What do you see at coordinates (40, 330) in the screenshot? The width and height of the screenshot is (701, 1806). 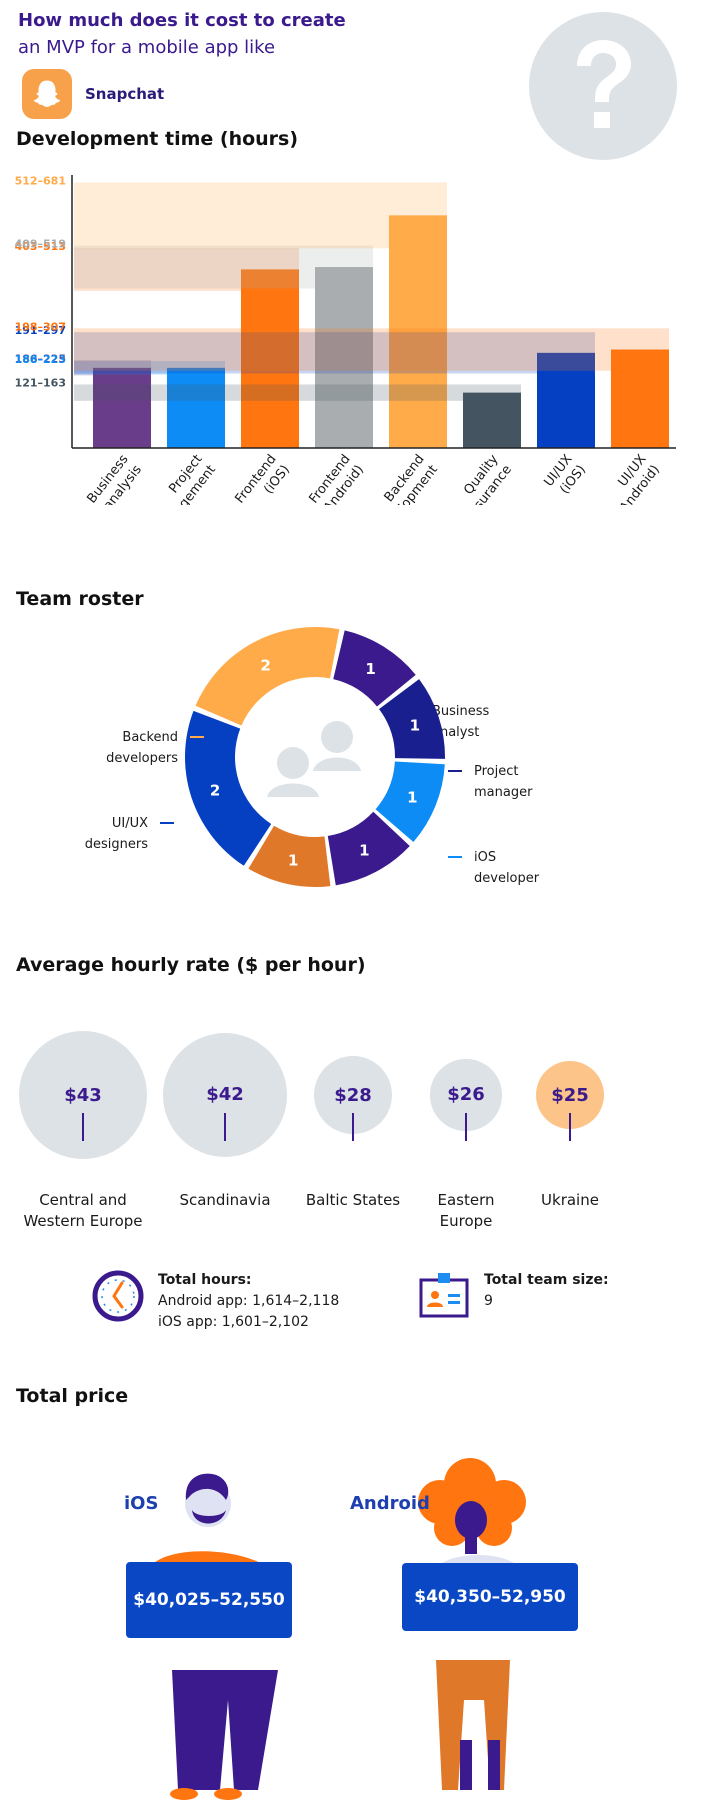 I see `range-label: 191–297` at bounding box center [40, 330].